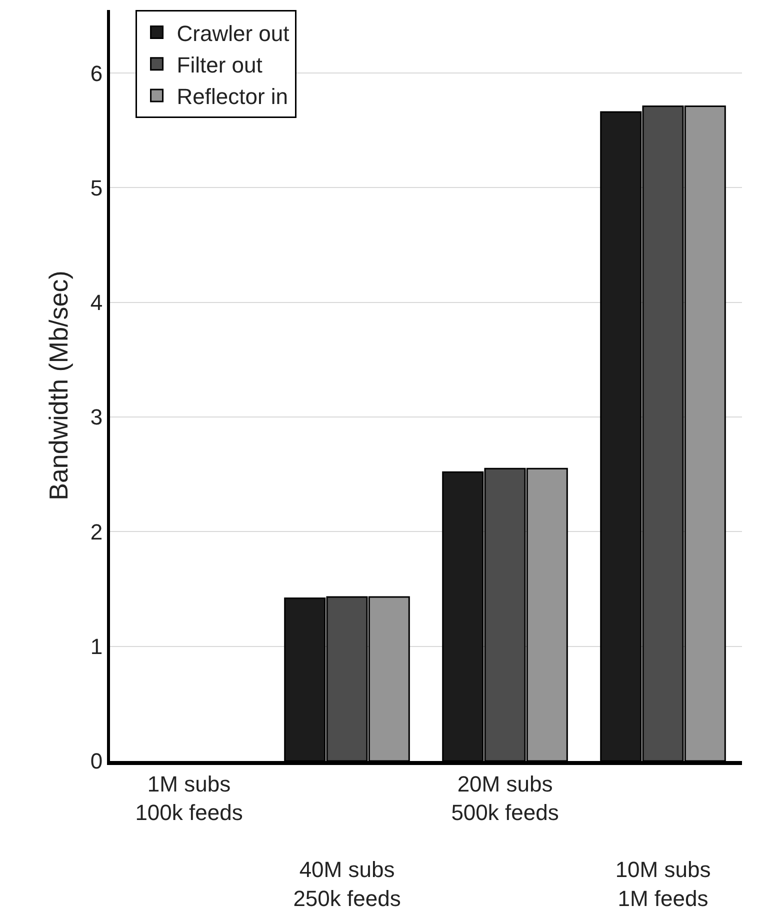 The height and width of the screenshot is (921, 762). I want to click on y-tick-label: 3, so click(96, 417).